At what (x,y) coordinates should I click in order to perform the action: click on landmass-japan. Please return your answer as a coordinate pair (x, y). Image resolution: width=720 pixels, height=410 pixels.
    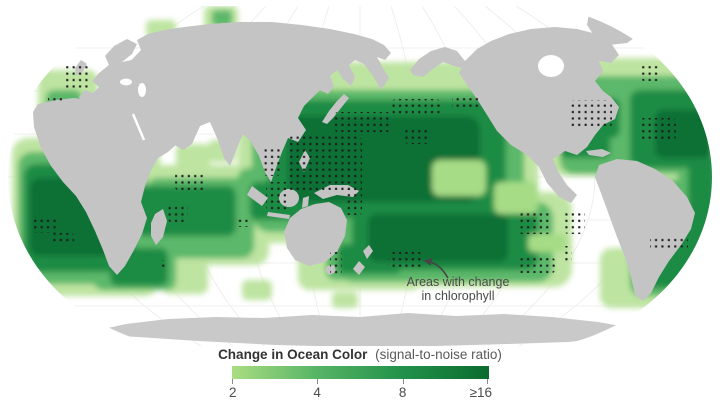
    Looking at the image, I should click on (335, 109).